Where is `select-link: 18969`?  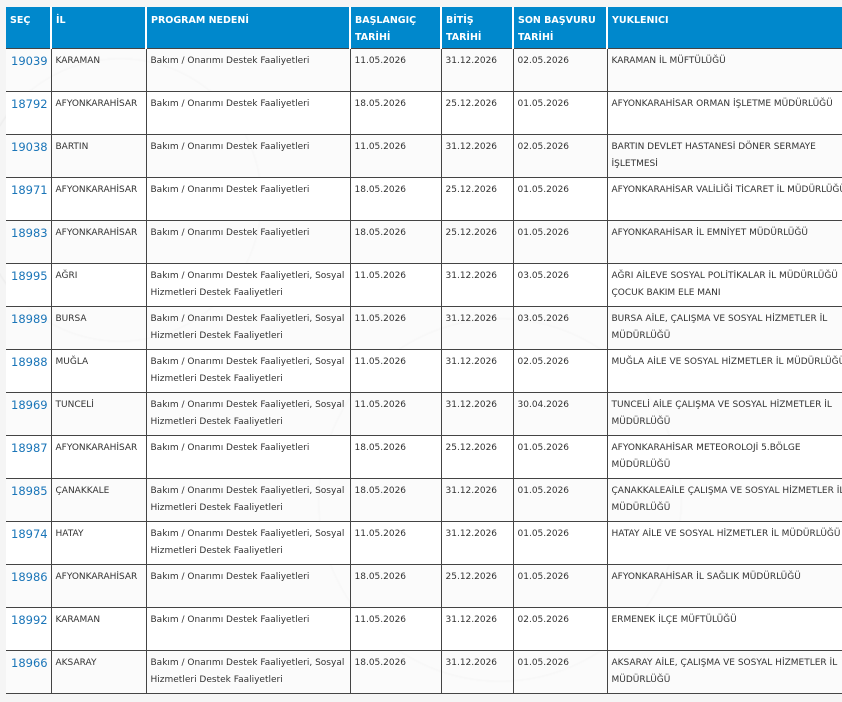
select-link: 18969 is located at coordinates (29, 405).